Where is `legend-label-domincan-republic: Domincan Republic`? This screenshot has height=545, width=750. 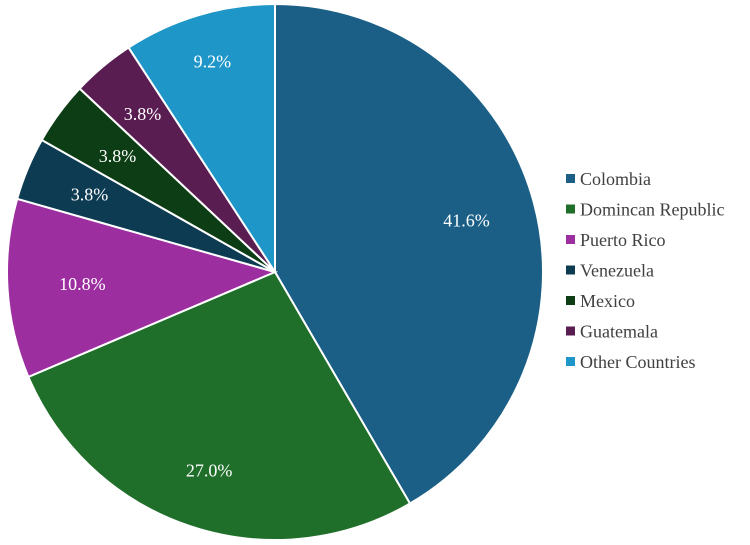 legend-label-domincan-republic: Domincan Republic is located at coordinates (652, 210).